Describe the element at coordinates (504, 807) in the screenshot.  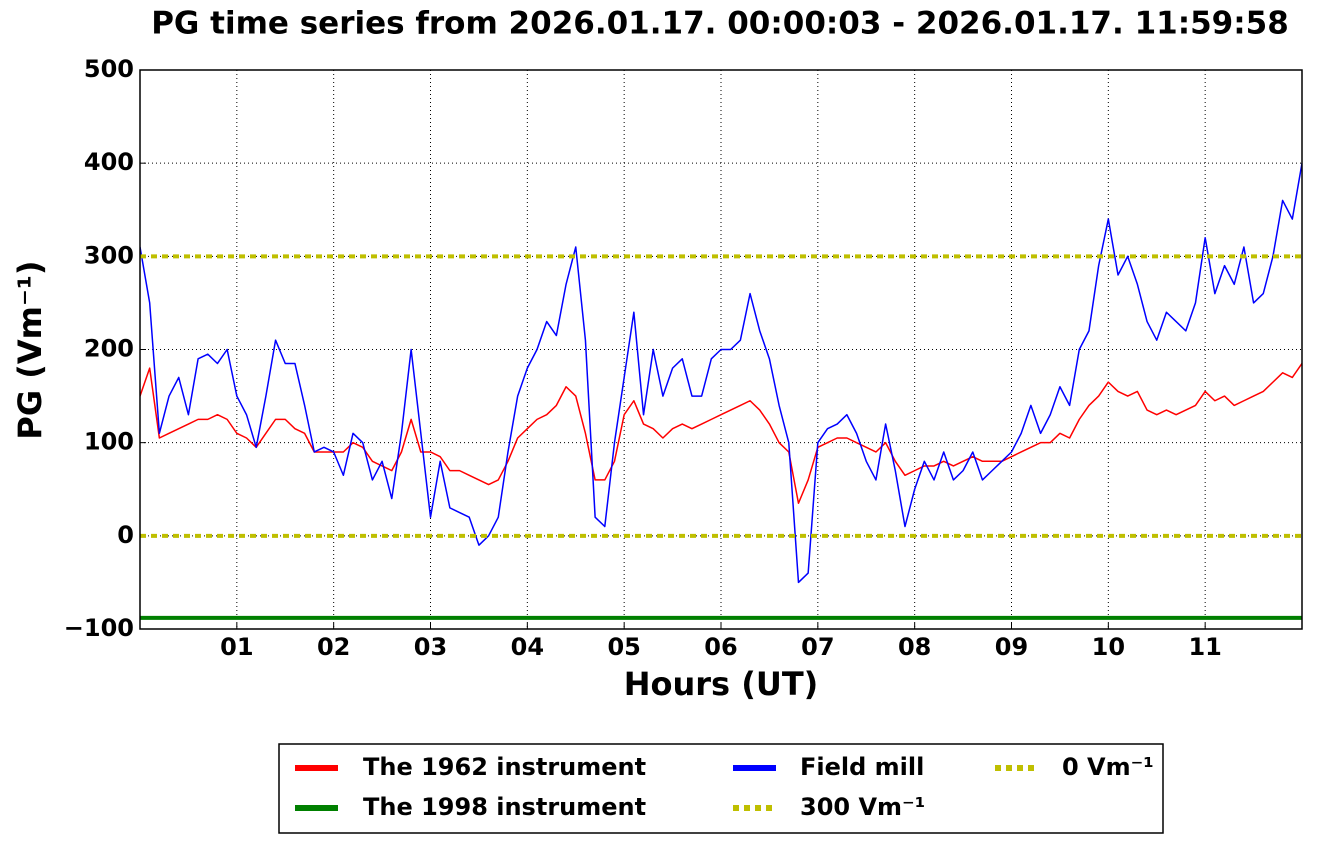
I see `legend-label: The 1998 instrument` at that location.